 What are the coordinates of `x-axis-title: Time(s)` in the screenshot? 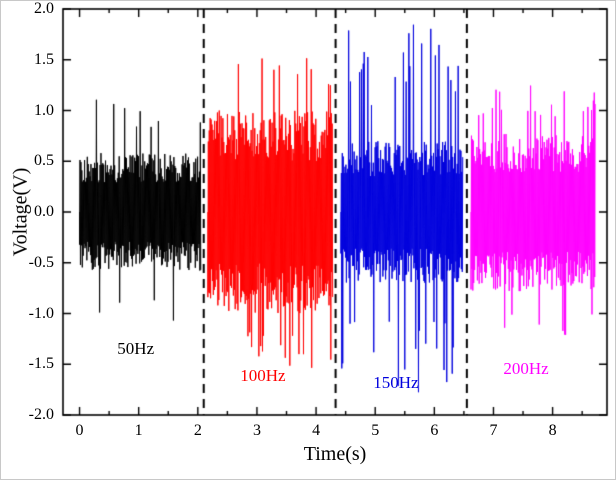 It's located at (335, 454).